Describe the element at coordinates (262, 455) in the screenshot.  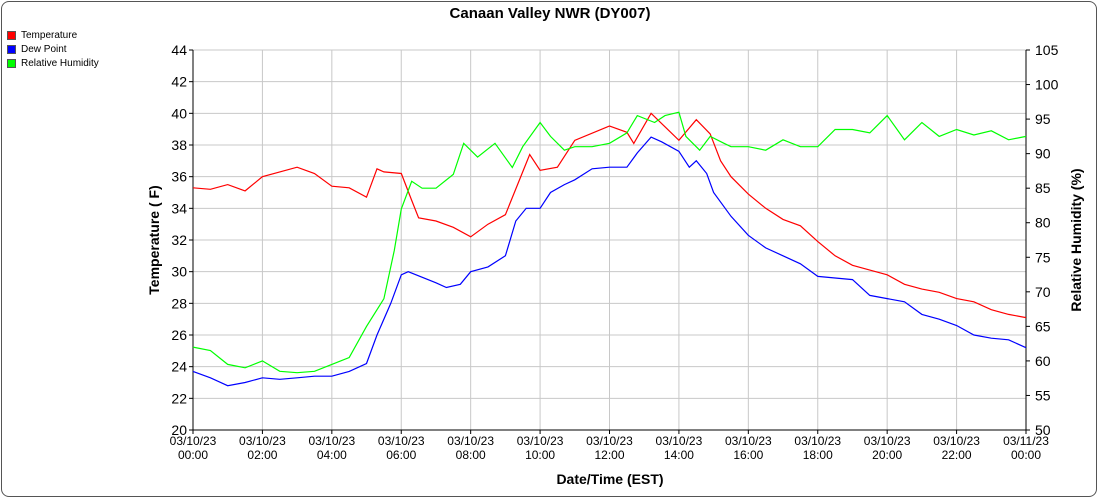
I see `x-tick-time: 02:00` at that location.